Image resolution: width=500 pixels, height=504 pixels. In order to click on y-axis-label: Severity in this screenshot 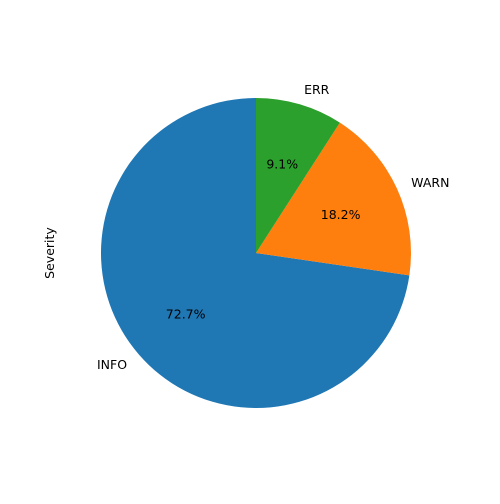, I will do `click(49, 253)`.